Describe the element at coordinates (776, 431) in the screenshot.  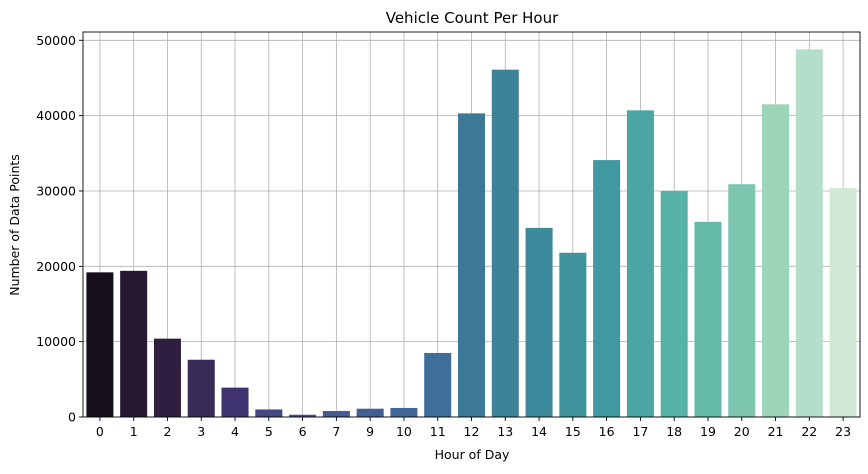
I see `x-tick-label: 21` at that location.